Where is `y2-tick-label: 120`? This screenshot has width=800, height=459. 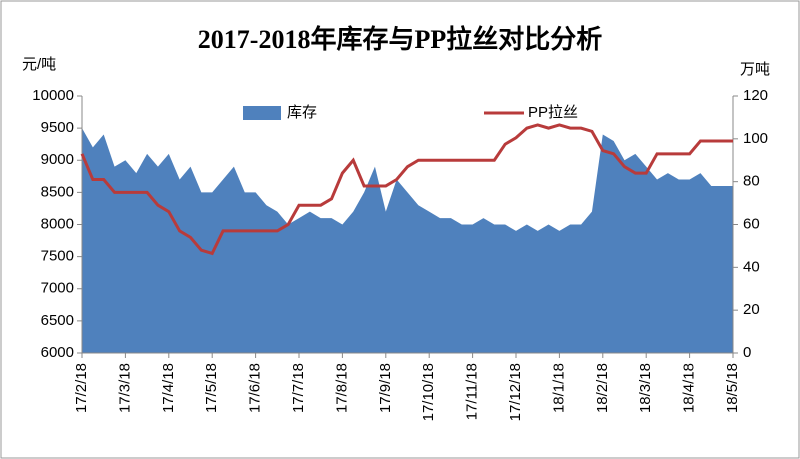 y2-tick-label: 120 is located at coordinates (755, 95).